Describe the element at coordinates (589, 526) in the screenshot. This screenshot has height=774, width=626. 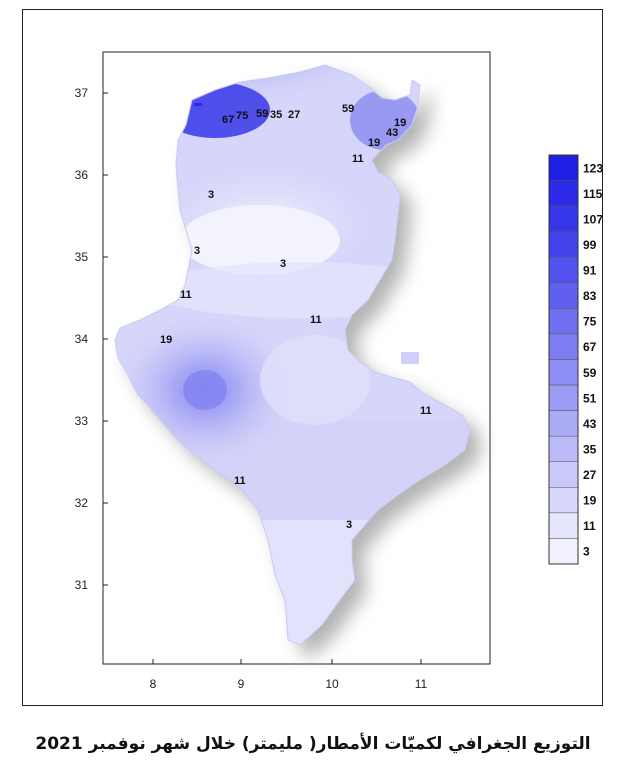
I see `legend-label: 11` at that location.